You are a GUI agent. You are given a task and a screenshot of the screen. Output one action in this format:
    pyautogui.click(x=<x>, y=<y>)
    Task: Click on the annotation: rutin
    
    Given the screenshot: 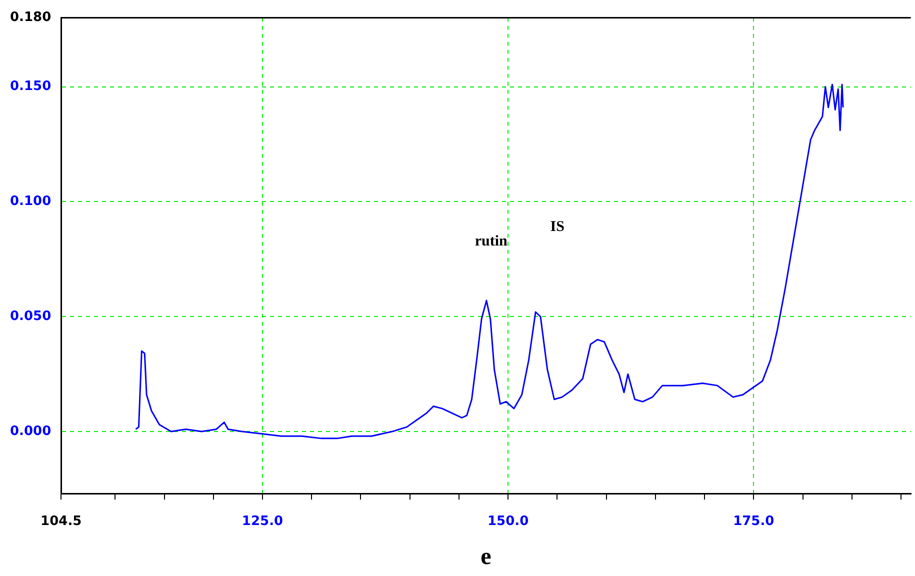 What is the action you would take?
    pyautogui.click(x=491, y=241)
    